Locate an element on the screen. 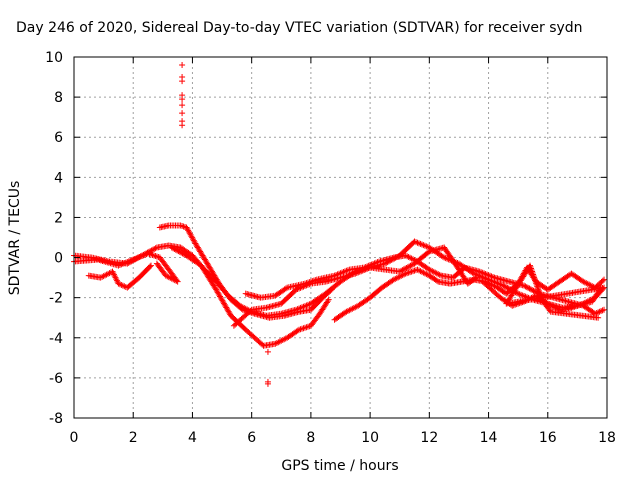 This screenshot has height=480, width=640. x-tick-label: 18 is located at coordinates (607, 438).